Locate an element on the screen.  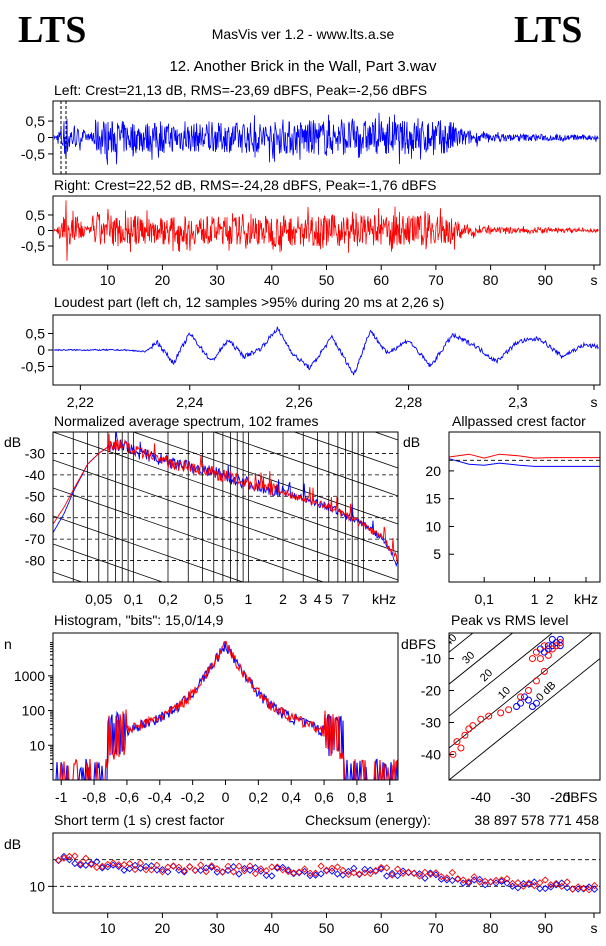
loudest-part-ytick-label: 0,5 is located at coordinates (36, 334).